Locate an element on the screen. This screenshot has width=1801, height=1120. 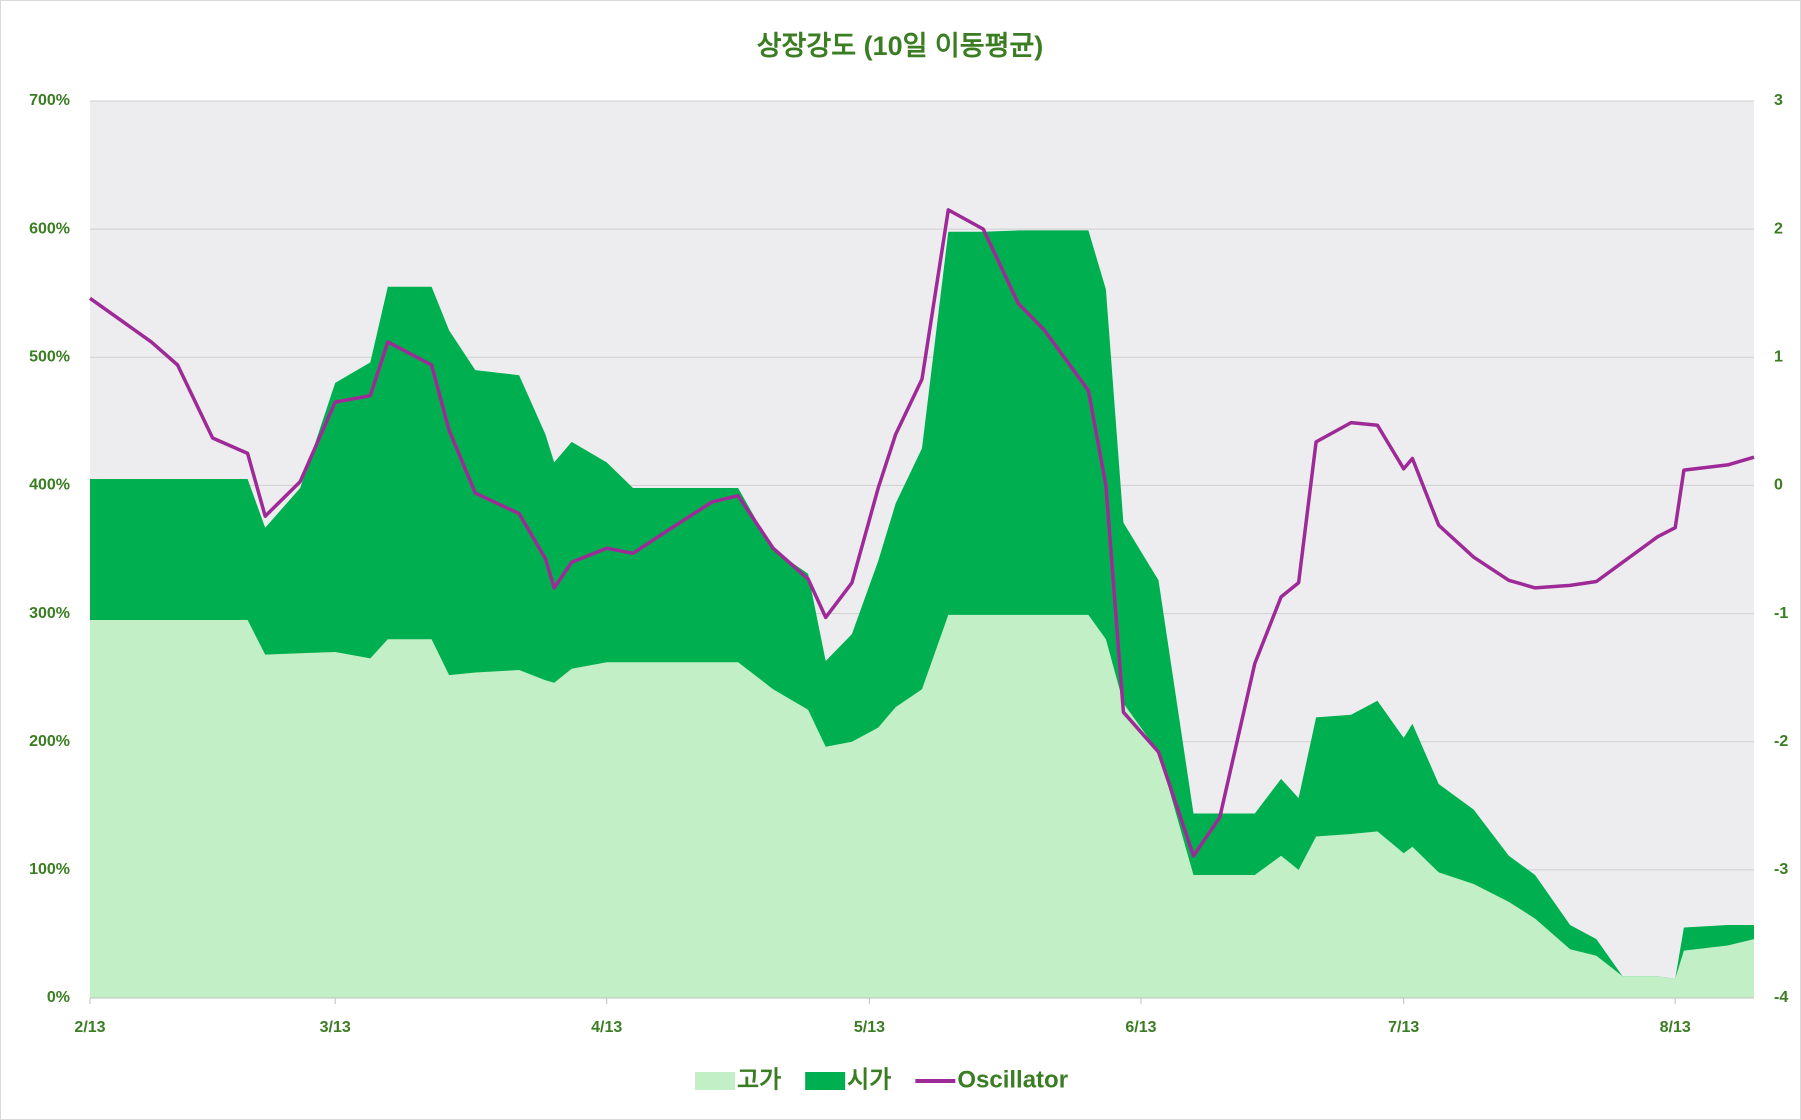
y2-tick-label: -2 is located at coordinates (1781, 741).